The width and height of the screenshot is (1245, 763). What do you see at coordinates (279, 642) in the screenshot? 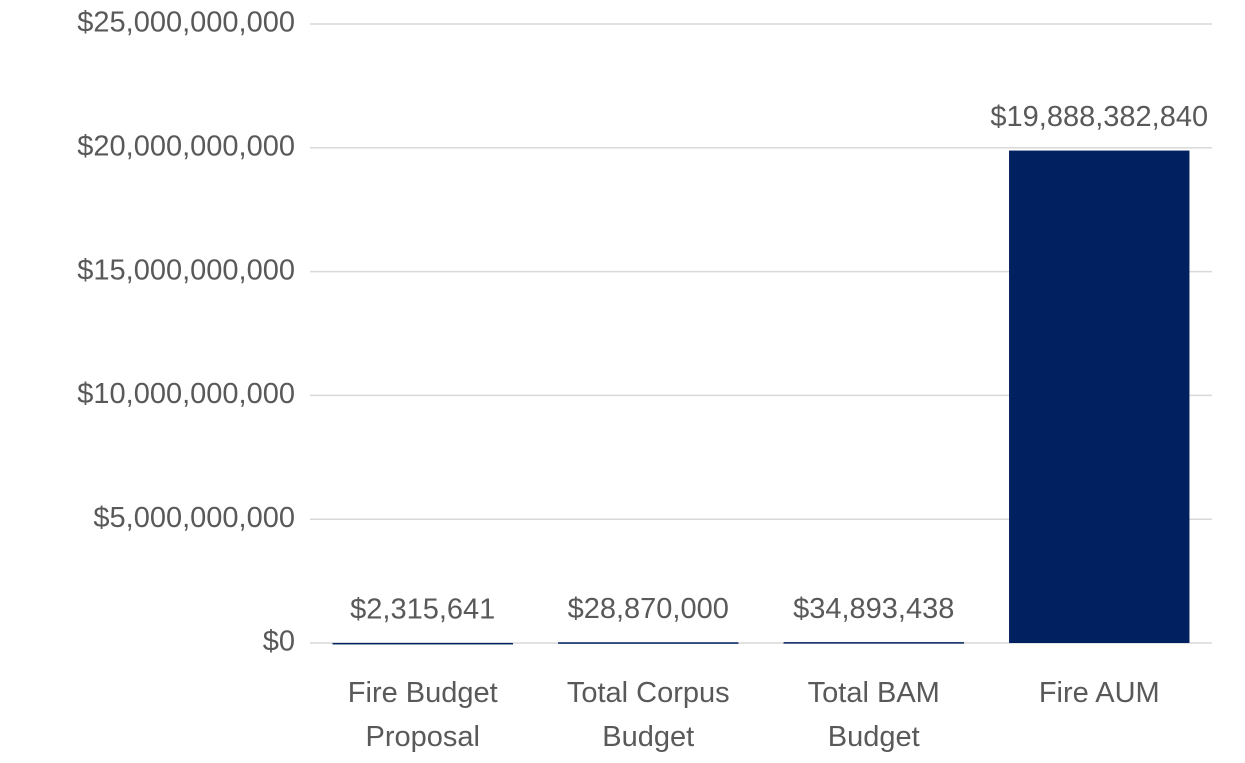
I see `y-tick-label: $0` at bounding box center [279, 642].